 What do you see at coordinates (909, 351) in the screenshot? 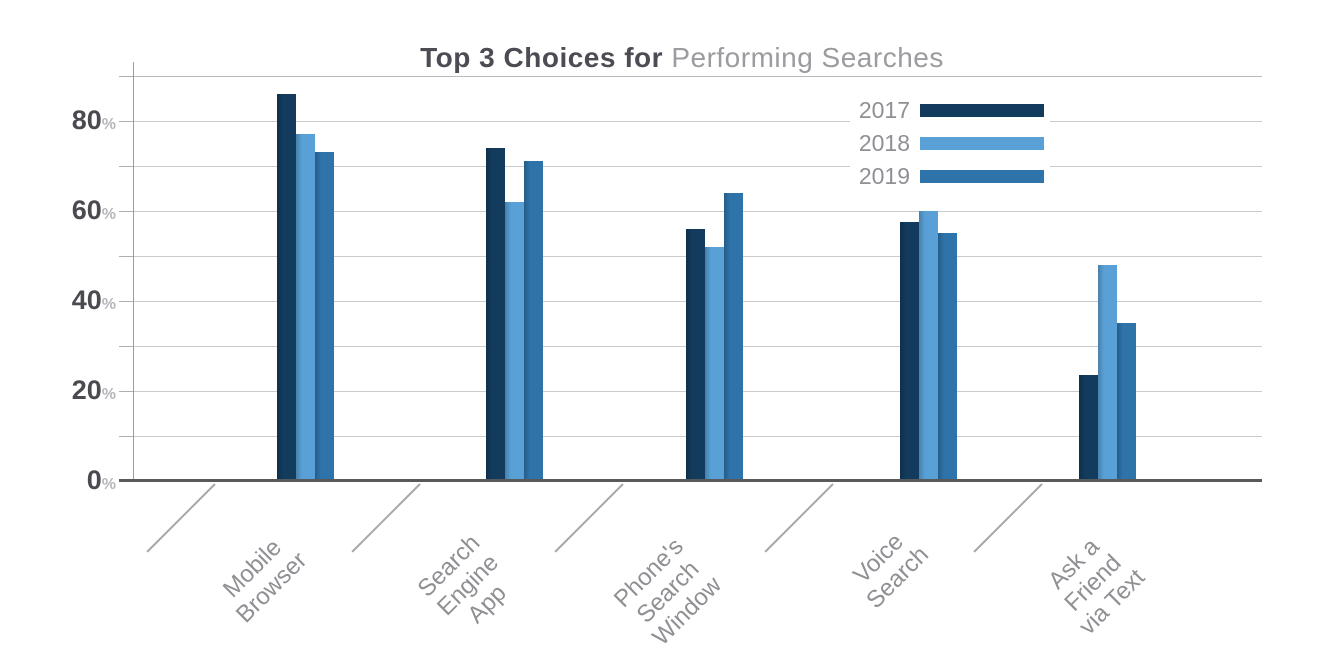
I see `bar-voice-search-2017` at bounding box center [909, 351].